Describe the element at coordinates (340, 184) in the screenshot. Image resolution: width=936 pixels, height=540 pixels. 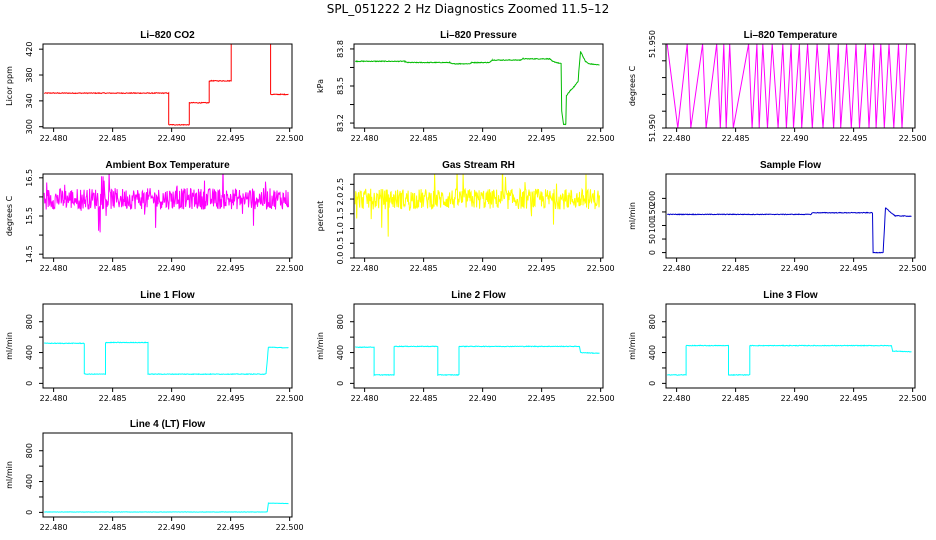
I see `y-tick-label: 2.5` at that location.